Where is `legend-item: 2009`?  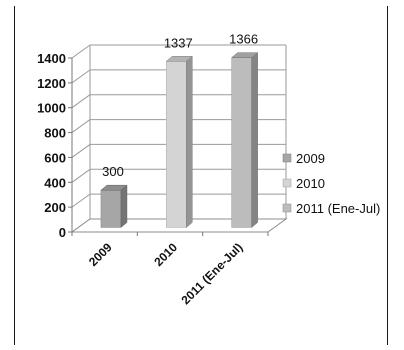 legend-item: 2009 is located at coordinates (303, 158).